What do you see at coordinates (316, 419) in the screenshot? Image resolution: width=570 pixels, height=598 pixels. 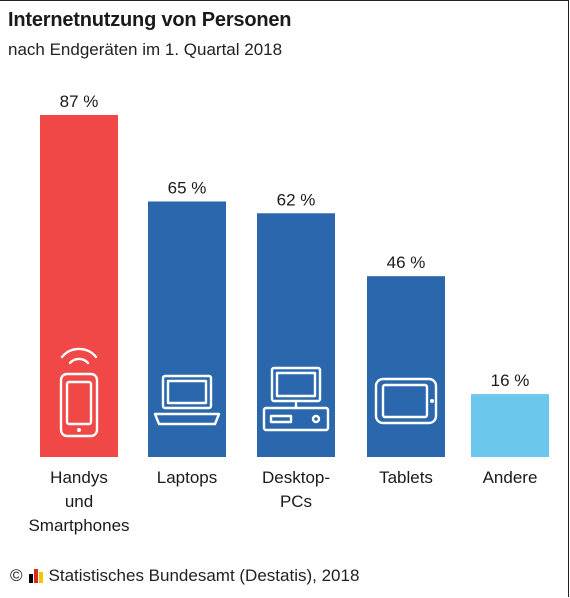 I see `pc-power` at bounding box center [316, 419].